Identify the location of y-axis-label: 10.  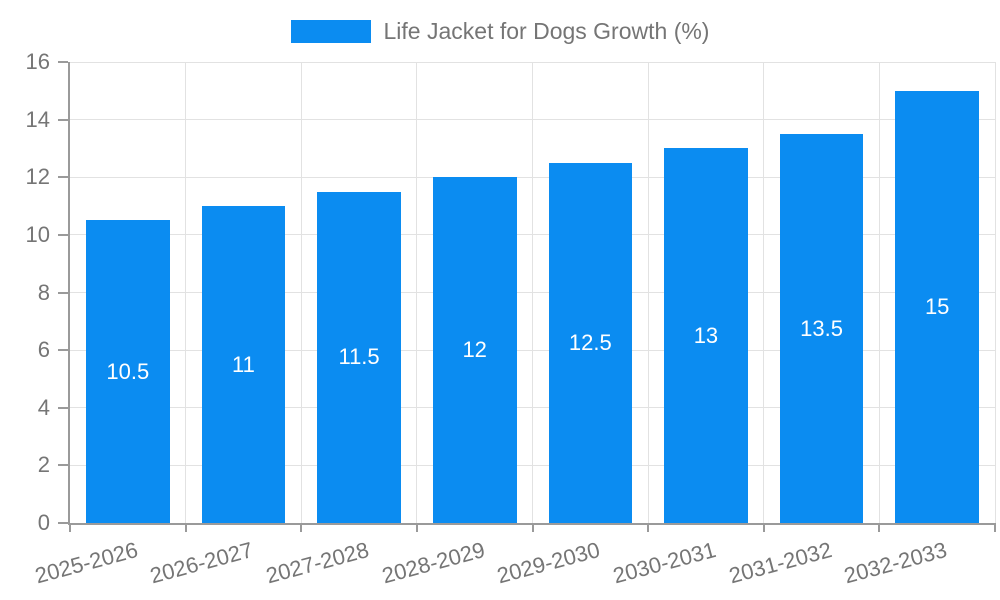
(37, 234).